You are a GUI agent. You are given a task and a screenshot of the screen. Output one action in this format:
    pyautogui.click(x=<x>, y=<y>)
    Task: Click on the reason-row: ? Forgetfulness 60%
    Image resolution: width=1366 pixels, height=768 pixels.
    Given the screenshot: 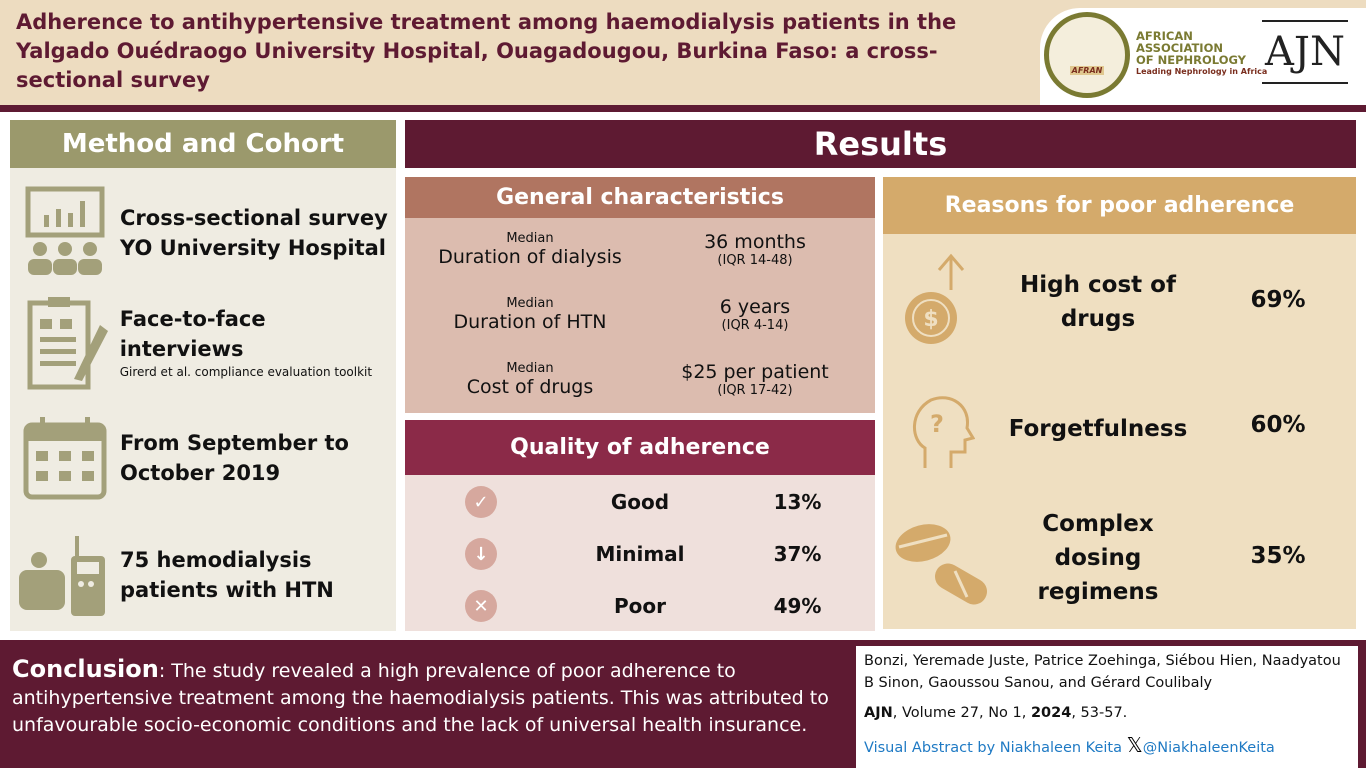 What is the action you would take?
    pyautogui.click(x=1119, y=432)
    